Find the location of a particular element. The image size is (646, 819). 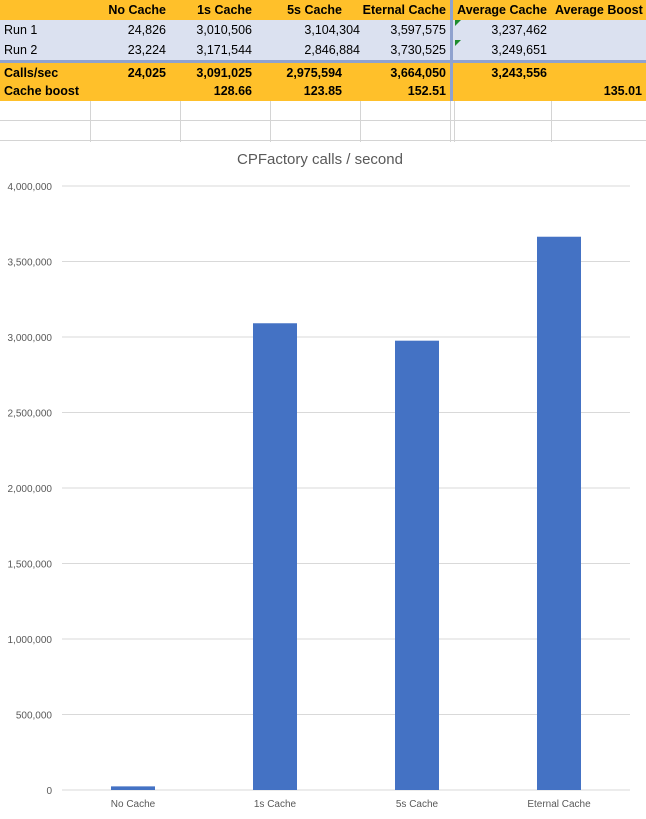

y-tick-label: 500,000 is located at coordinates (34, 716).